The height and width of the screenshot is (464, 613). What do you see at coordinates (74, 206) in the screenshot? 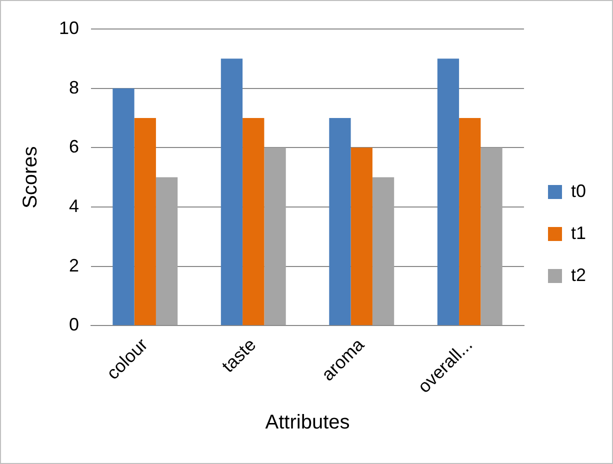
I see `y-tick-label: 4` at bounding box center [74, 206].